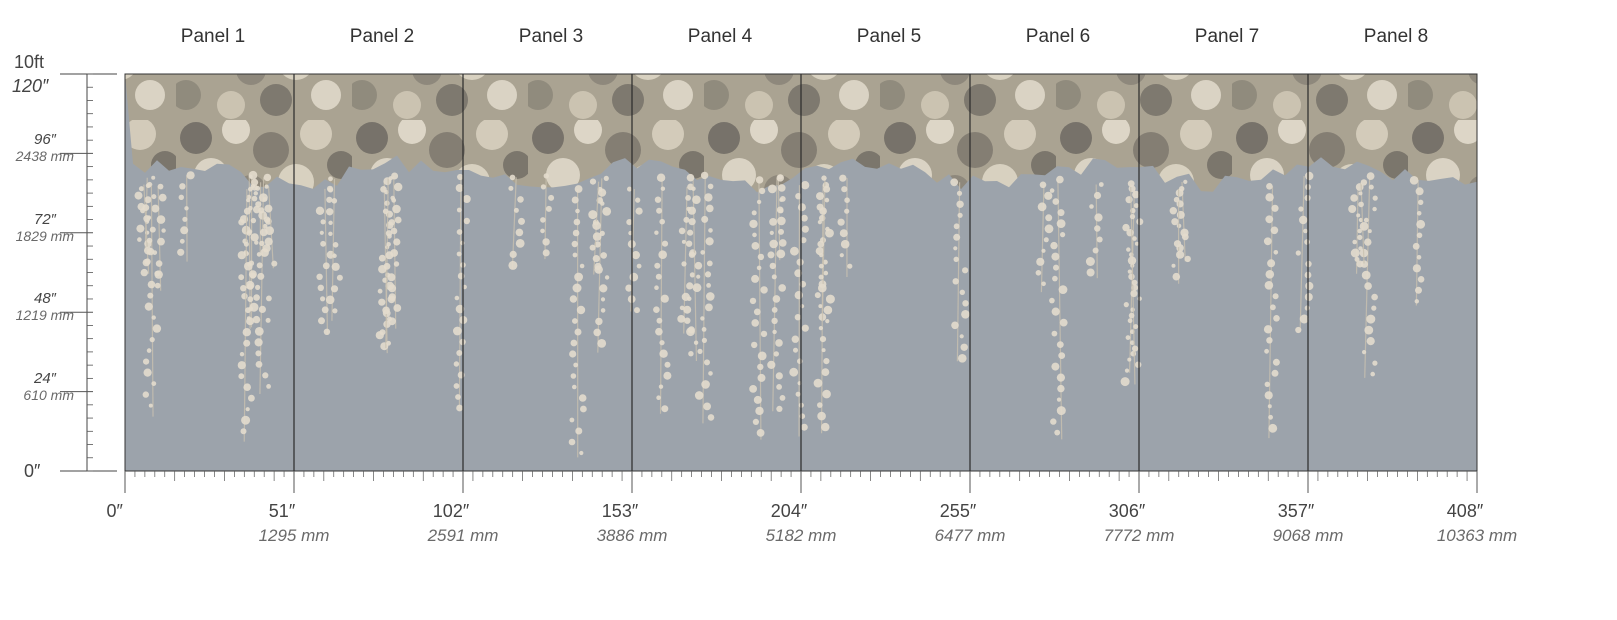 The width and height of the screenshot is (1617, 620). What do you see at coordinates (958, 511) in the screenshot?
I see `width-mark-inches: 255″` at bounding box center [958, 511].